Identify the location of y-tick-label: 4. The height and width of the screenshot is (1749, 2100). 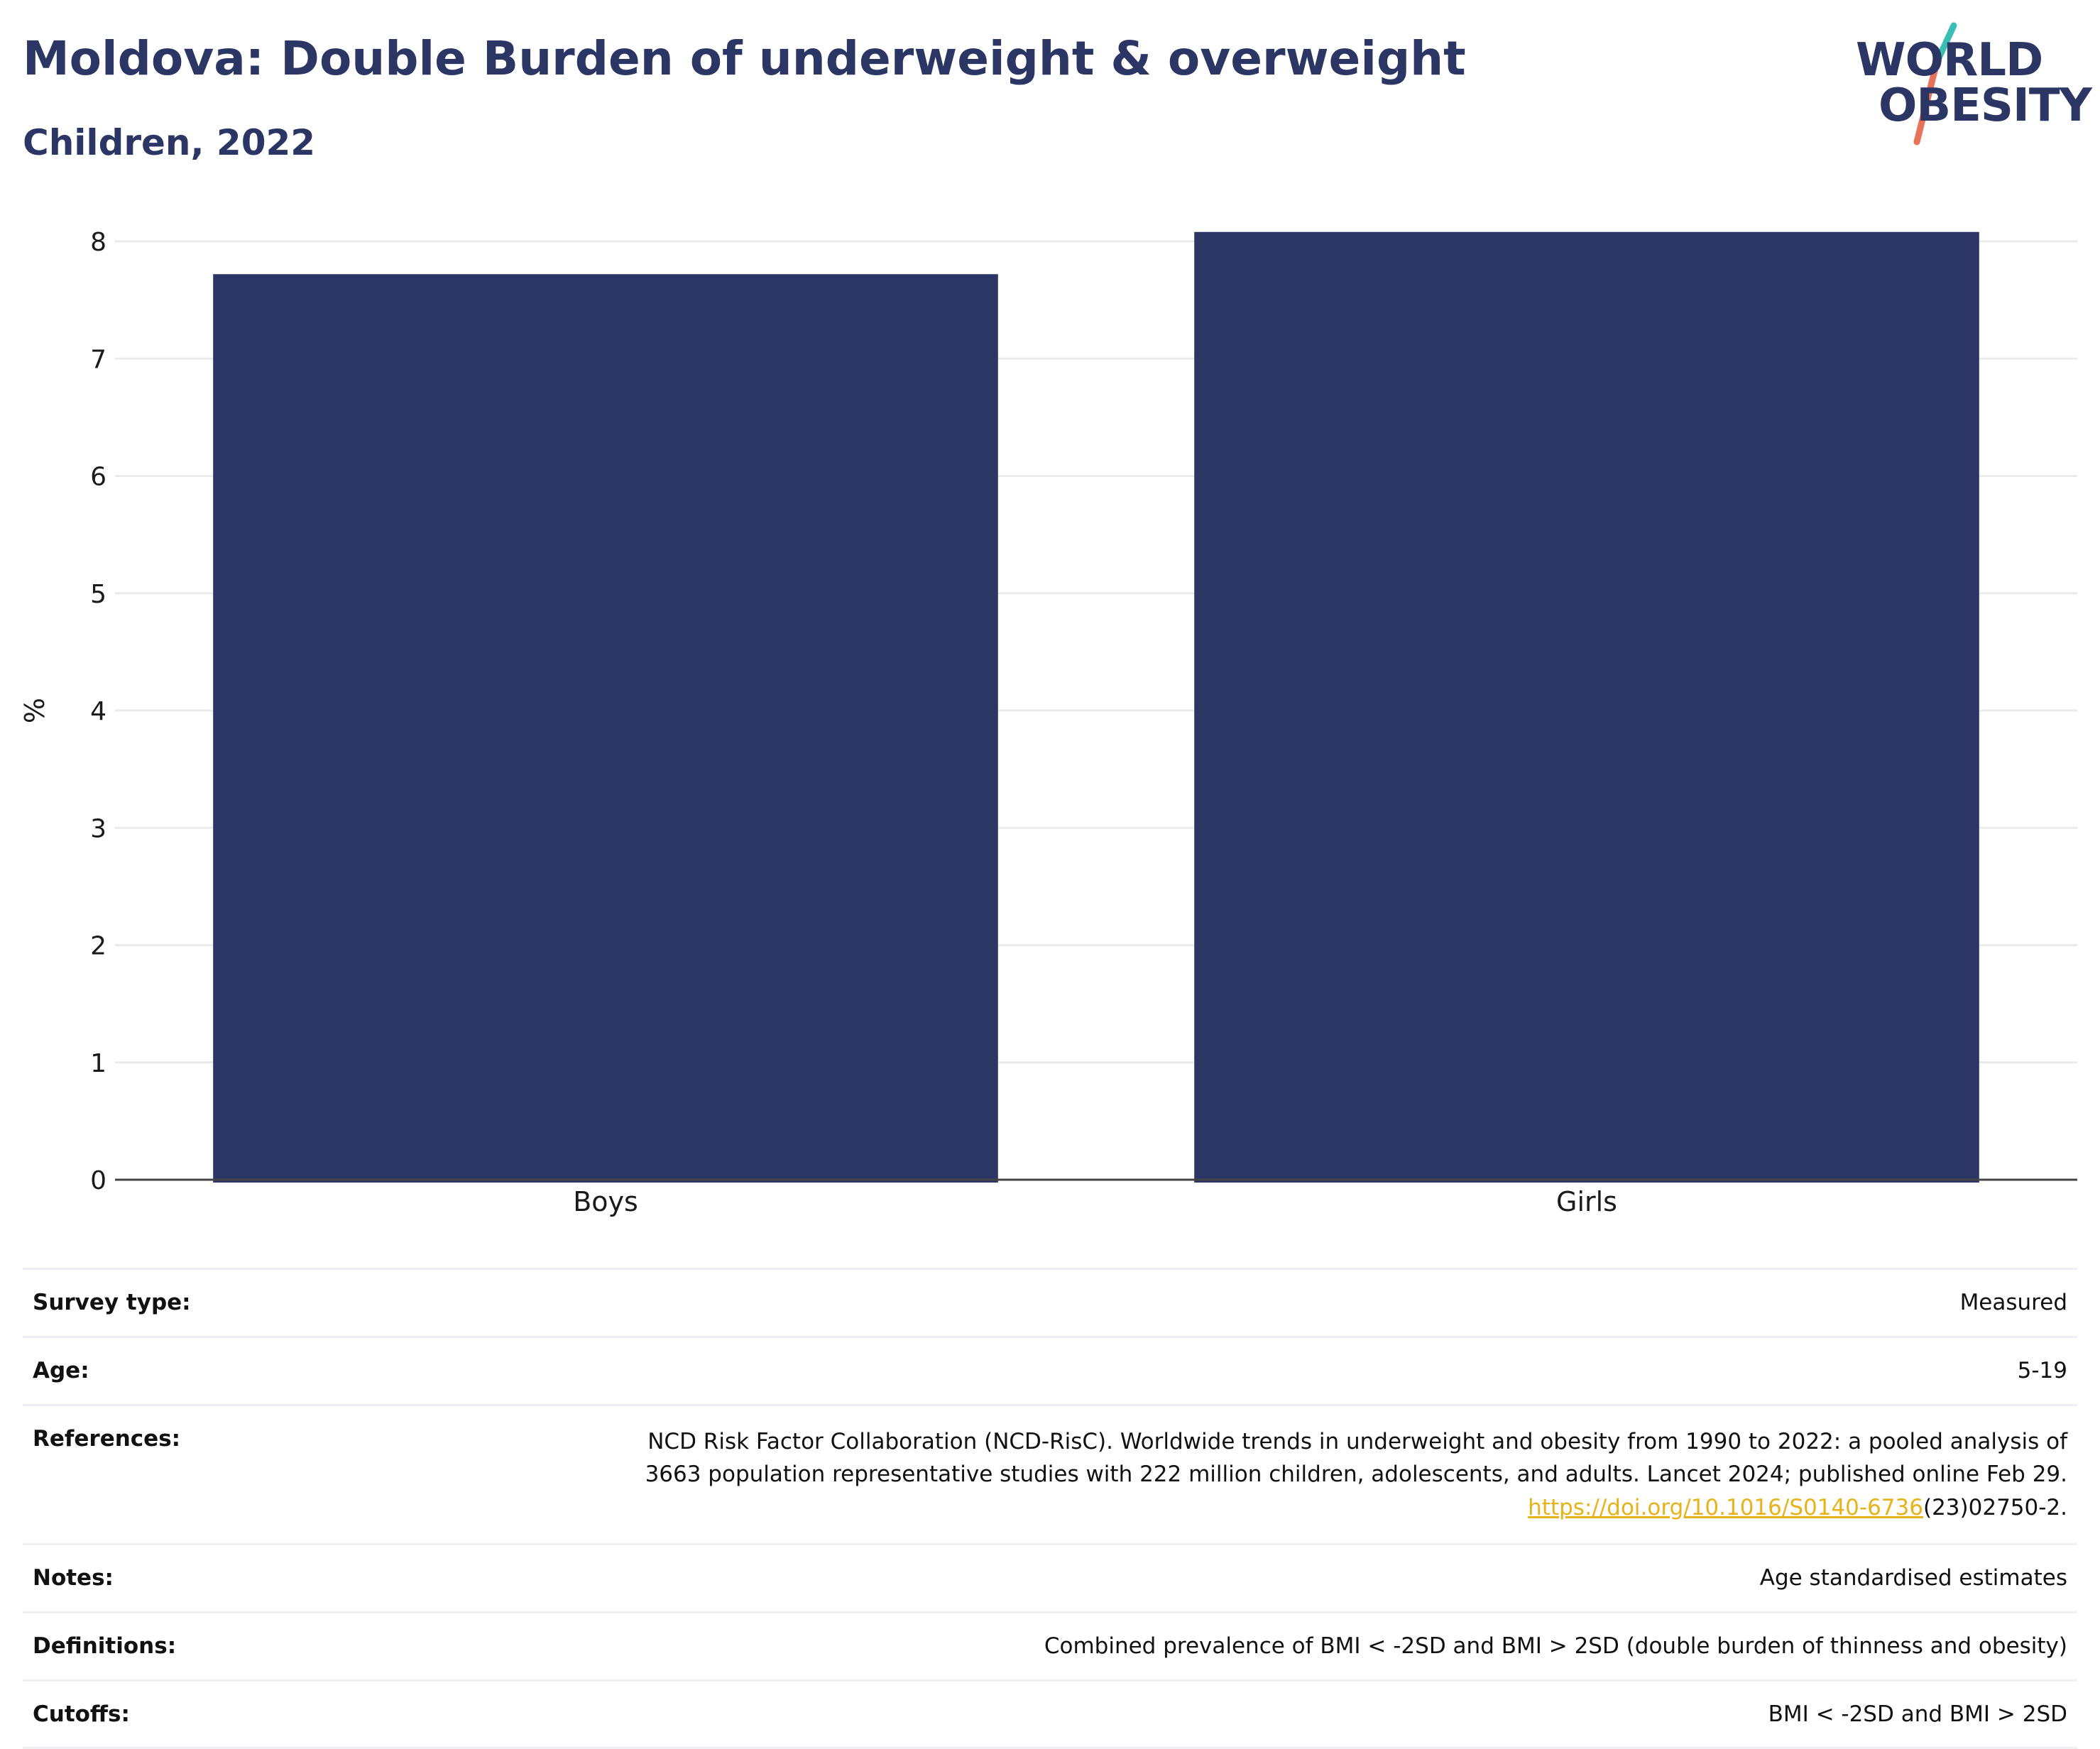
(98, 711).